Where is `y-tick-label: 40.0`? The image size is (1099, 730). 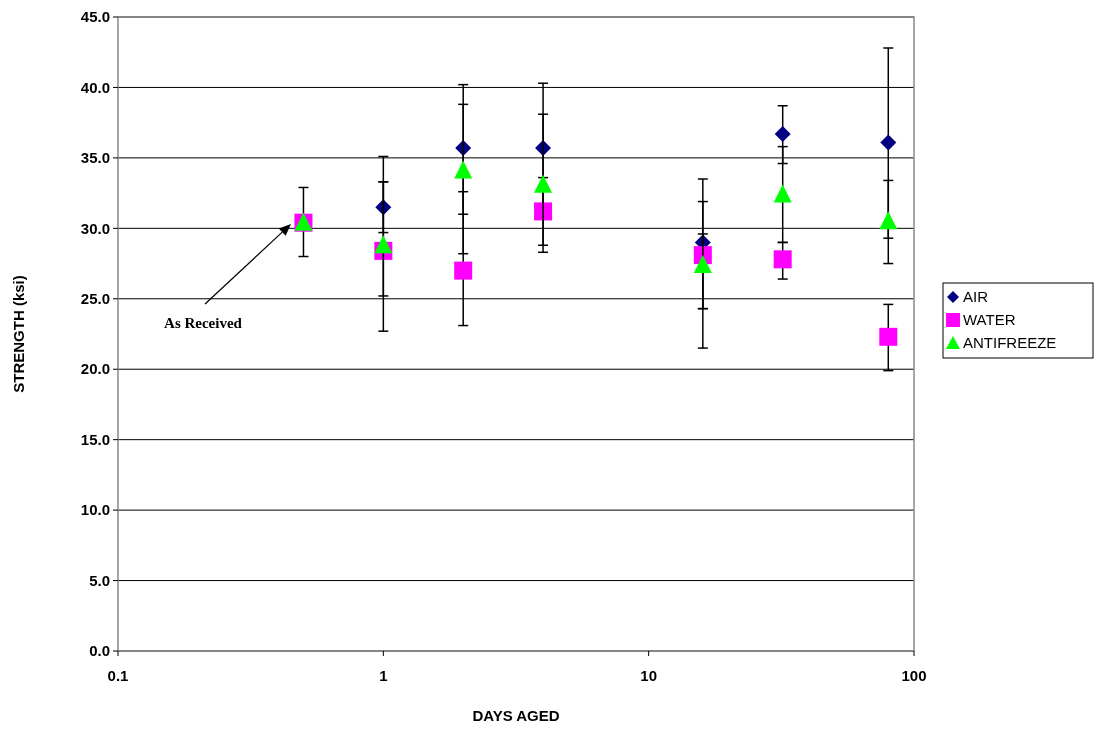 y-tick-label: 40.0 is located at coordinates (95, 87).